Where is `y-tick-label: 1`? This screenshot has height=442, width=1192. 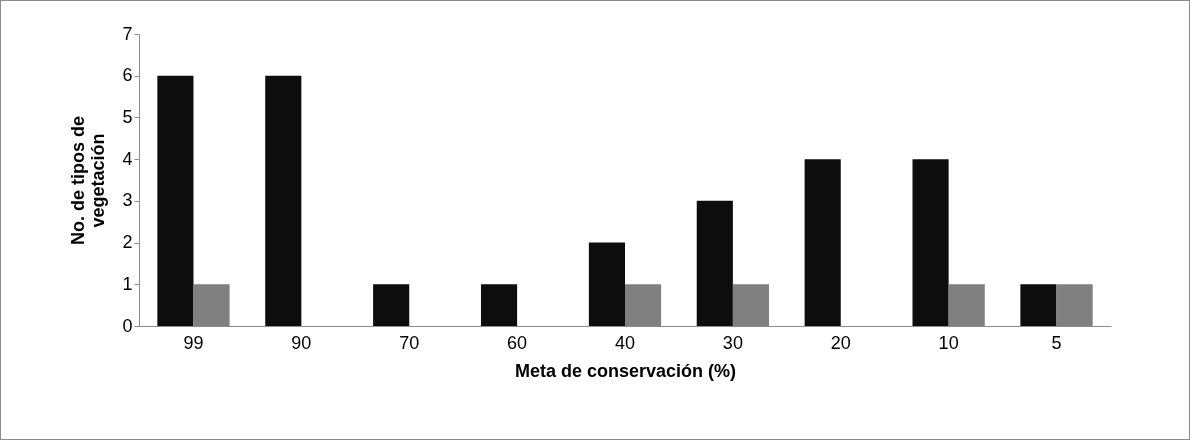 y-tick-label: 1 is located at coordinates (127, 283).